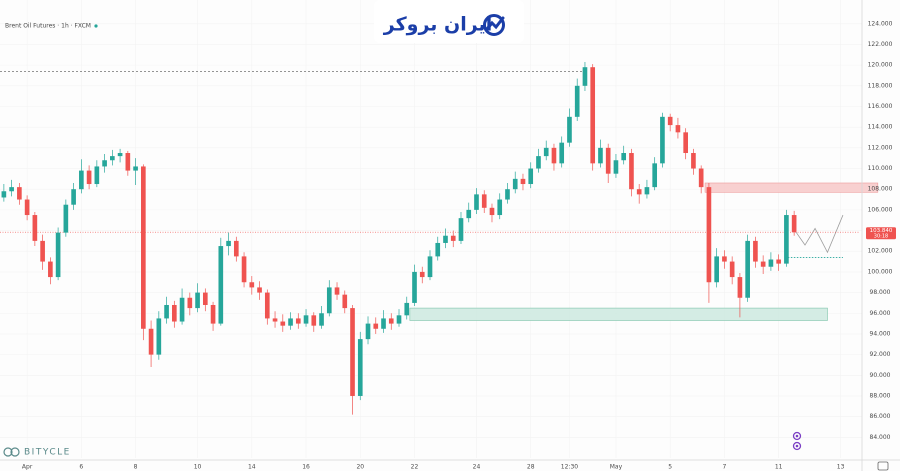  What do you see at coordinates (880, 44) in the screenshot?
I see `y-tick-label: 122.000` at bounding box center [880, 44].